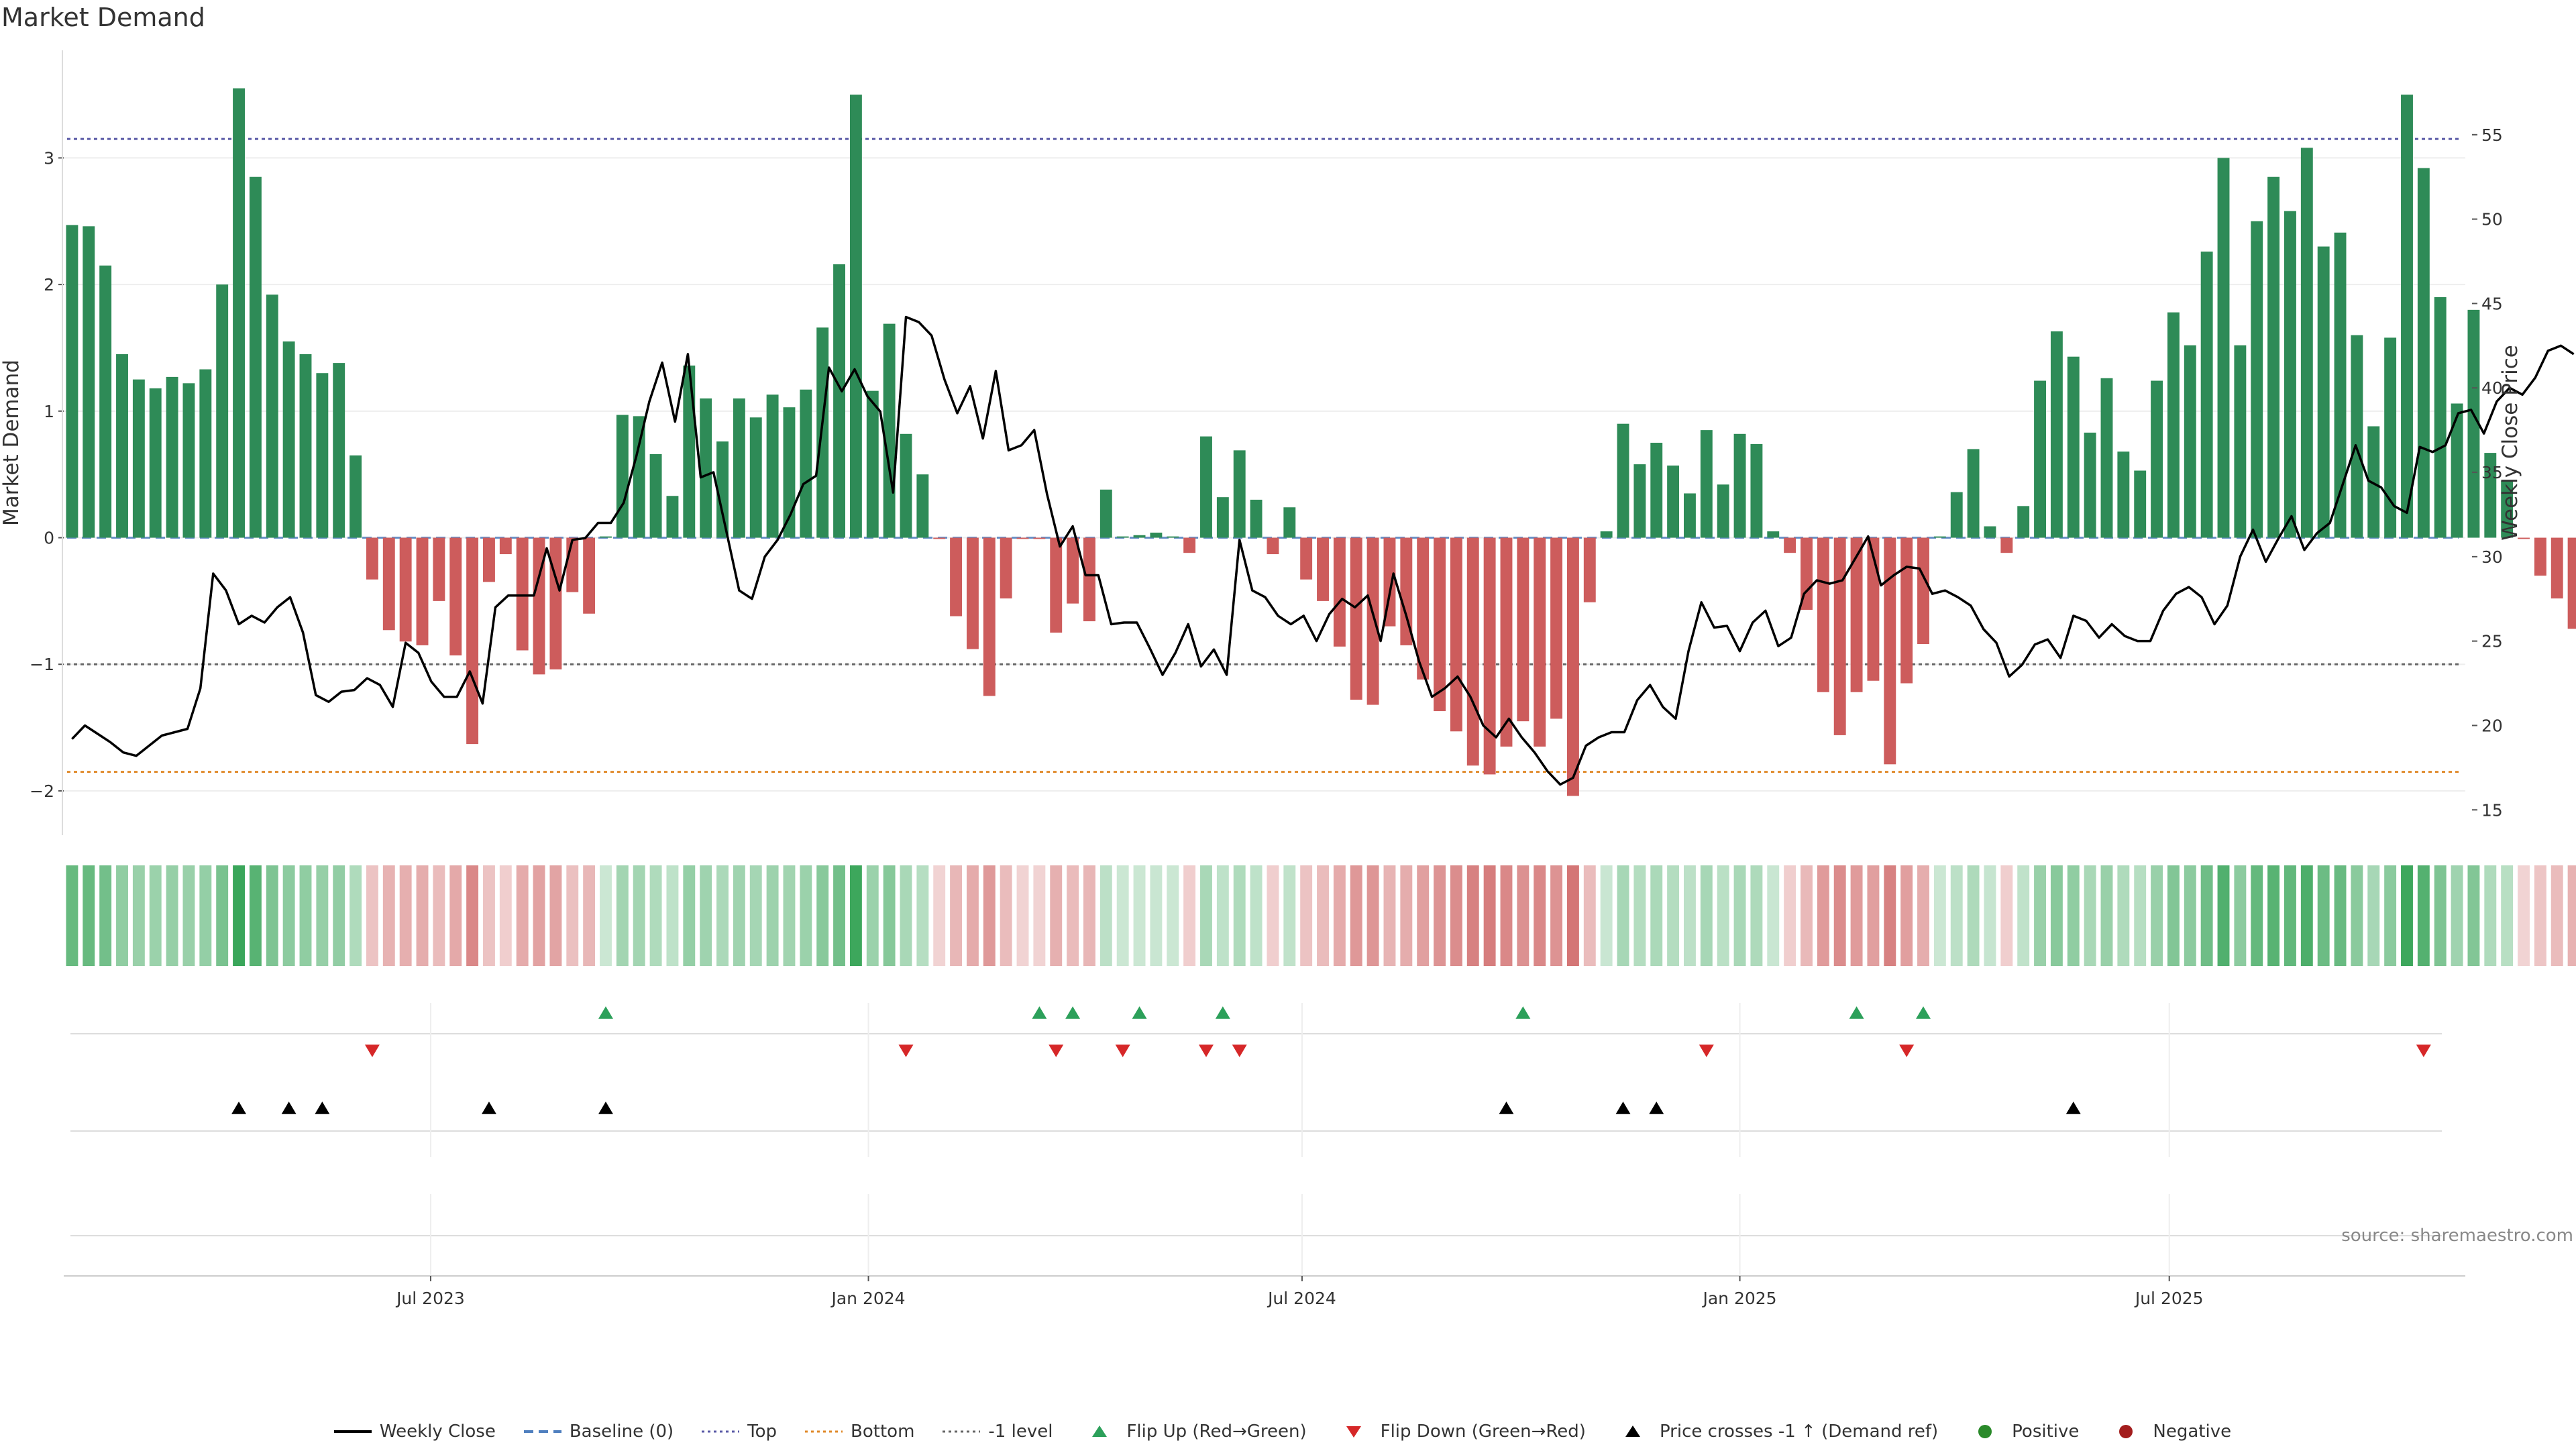  What do you see at coordinates (883, 1431) in the screenshot?
I see `legend-label: Bottom` at bounding box center [883, 1431].